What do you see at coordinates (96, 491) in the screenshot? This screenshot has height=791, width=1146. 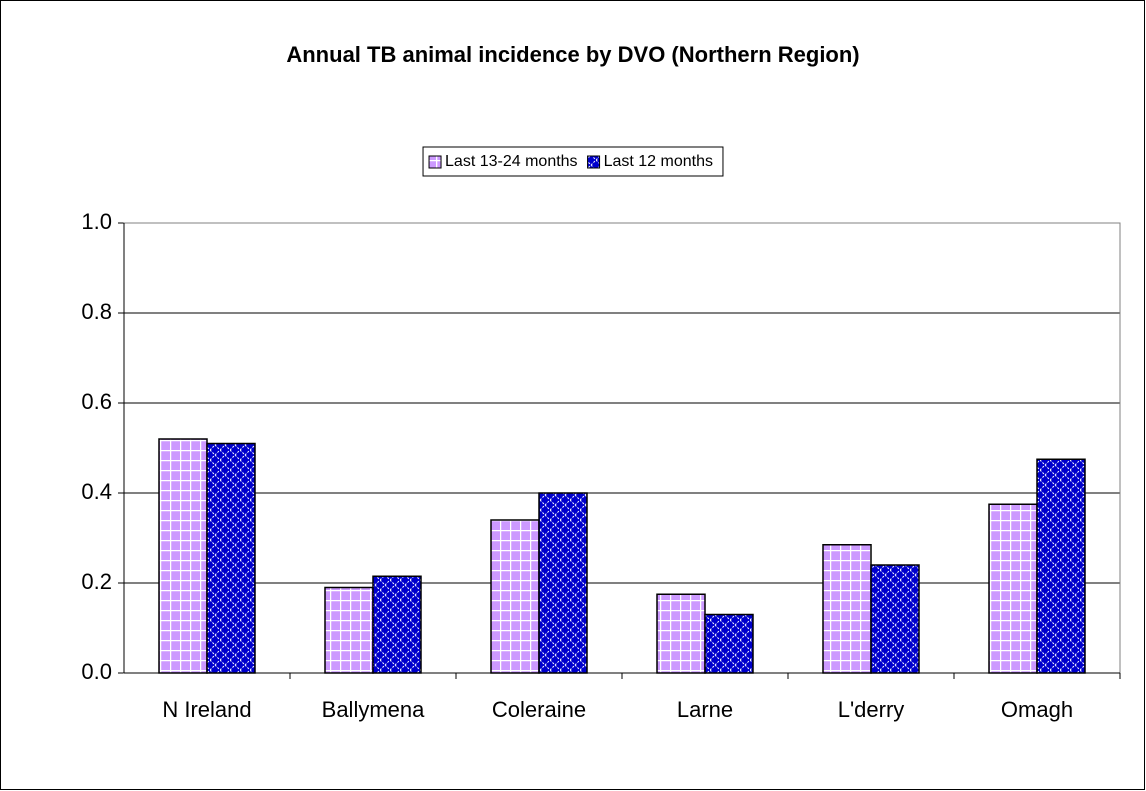 I see `y-tick-label: 0.4` at bounding box center [96, 491].